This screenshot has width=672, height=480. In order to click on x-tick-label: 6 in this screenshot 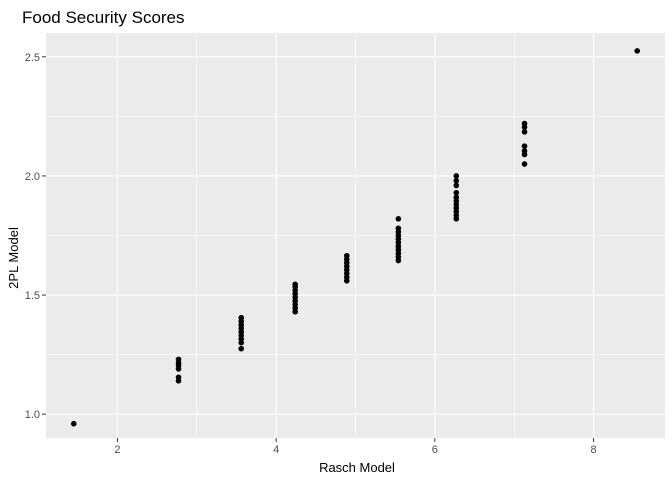, I will do `click(435, 450)`.